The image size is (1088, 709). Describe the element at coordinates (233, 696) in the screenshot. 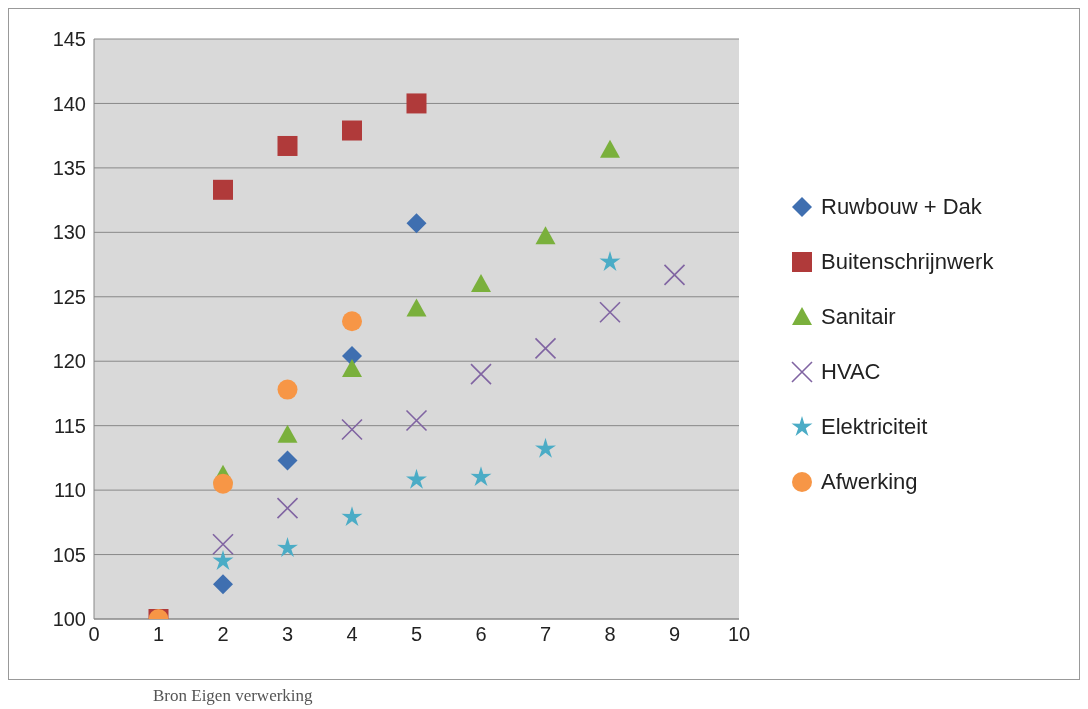

I see `text: Bron Eigen verwerking` at that location.